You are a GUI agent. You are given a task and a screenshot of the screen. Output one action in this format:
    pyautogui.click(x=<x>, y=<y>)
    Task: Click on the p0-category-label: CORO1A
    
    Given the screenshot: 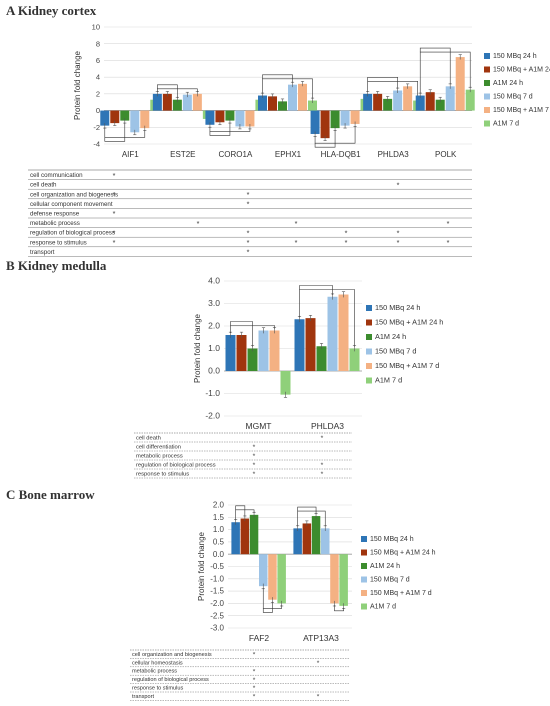 What is the action you would take?
    pyautogui.click(x=236, y=154)
    